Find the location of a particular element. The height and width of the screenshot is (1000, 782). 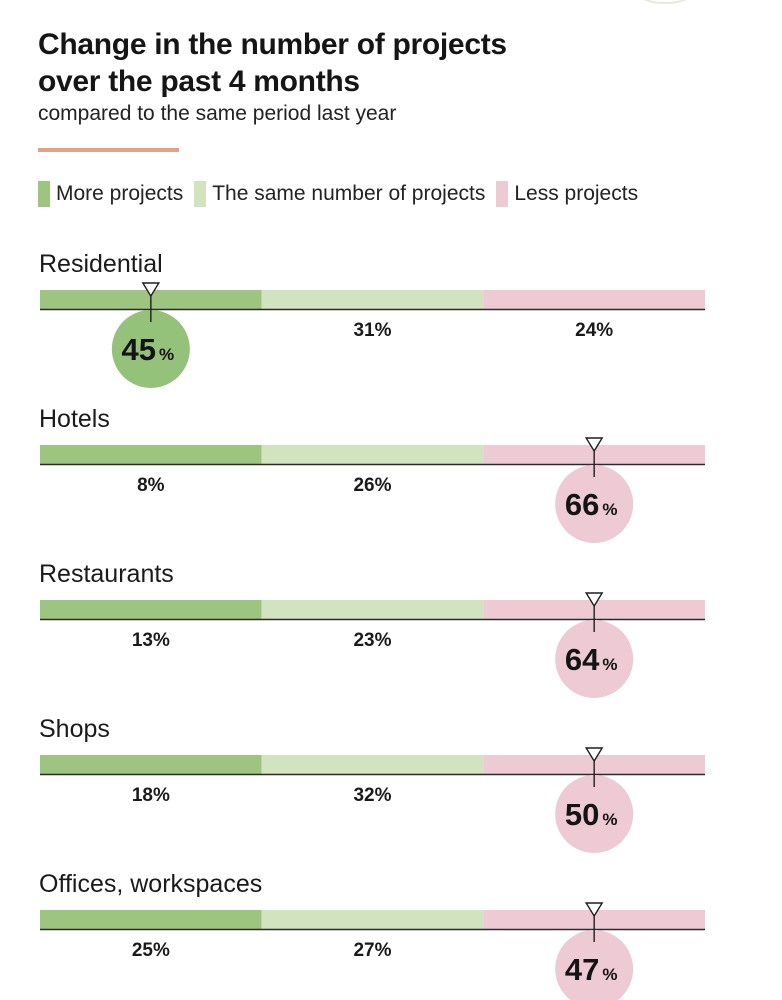

bar-residential-less is located at coordinates (594, 299).